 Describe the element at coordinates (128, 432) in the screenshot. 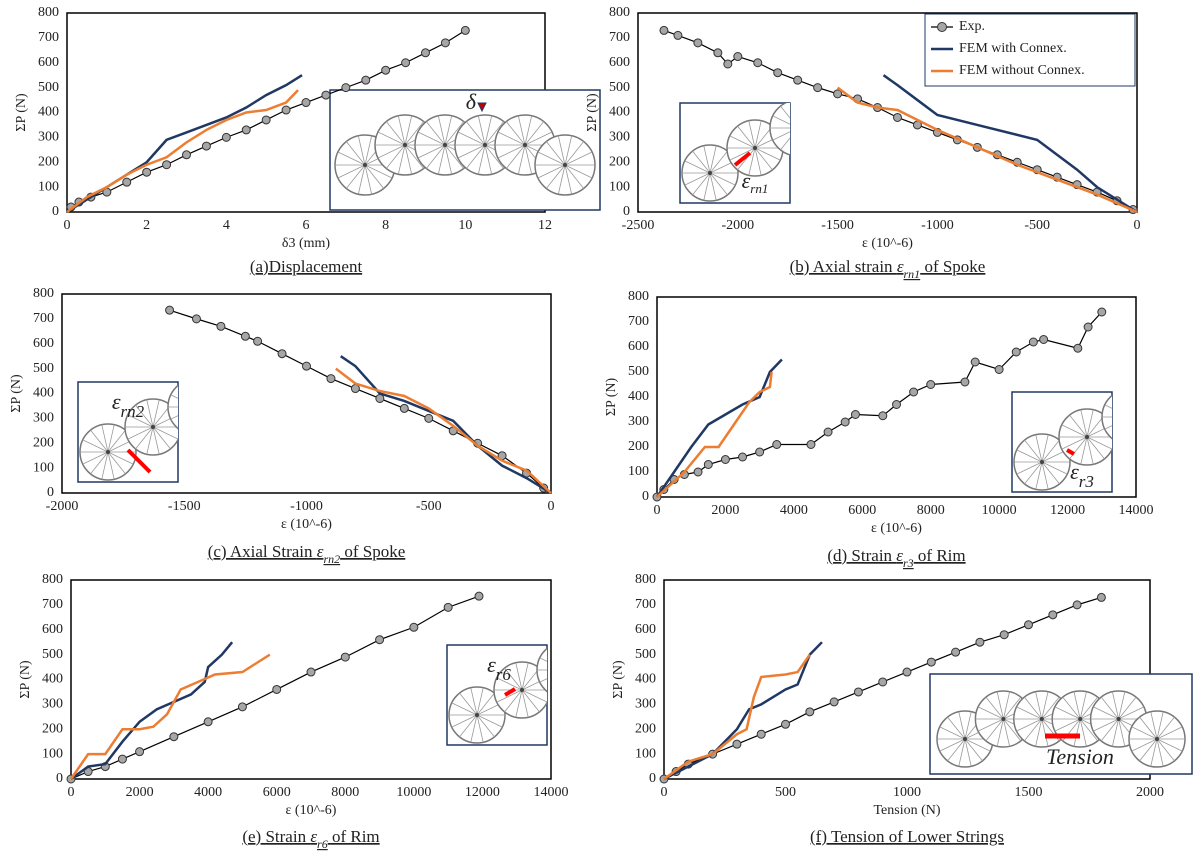

I see `inset: εrn2` at that location.